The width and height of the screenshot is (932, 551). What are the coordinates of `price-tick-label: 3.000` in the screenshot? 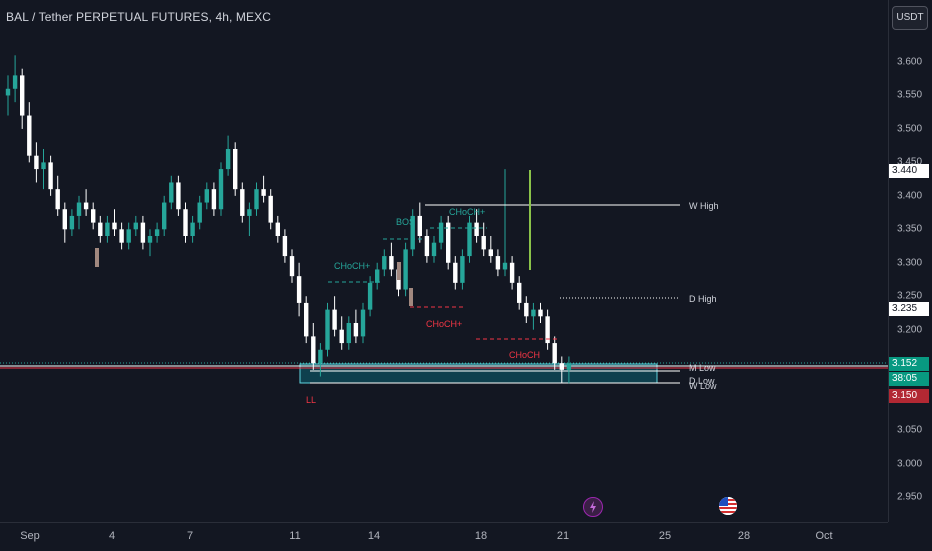 It's located at (910, 464).